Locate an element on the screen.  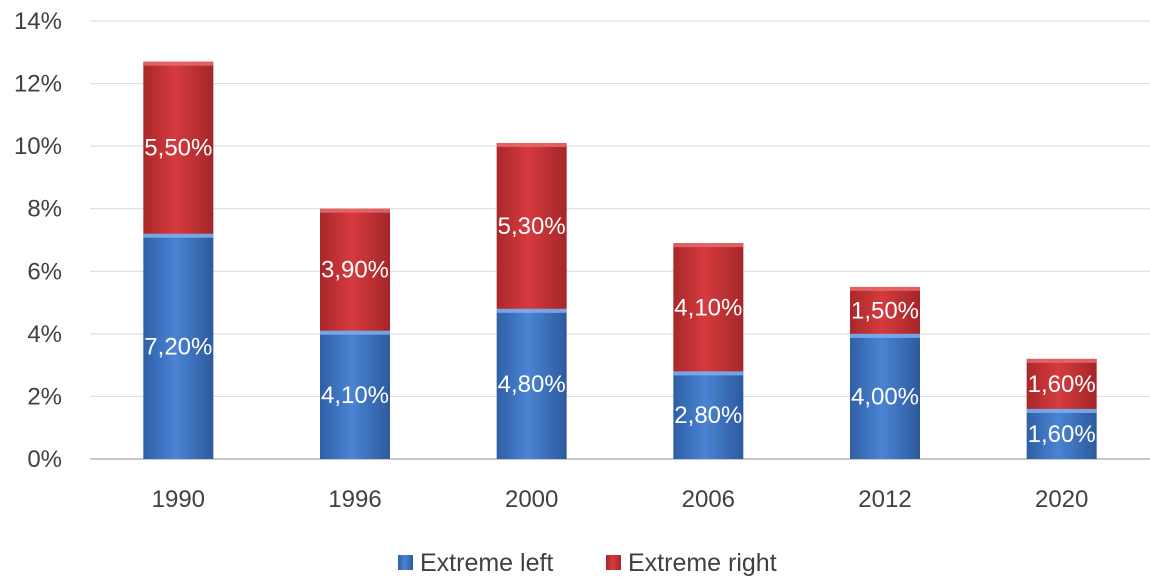
y-tick-label: 2% is located at coordinates (44, 396).